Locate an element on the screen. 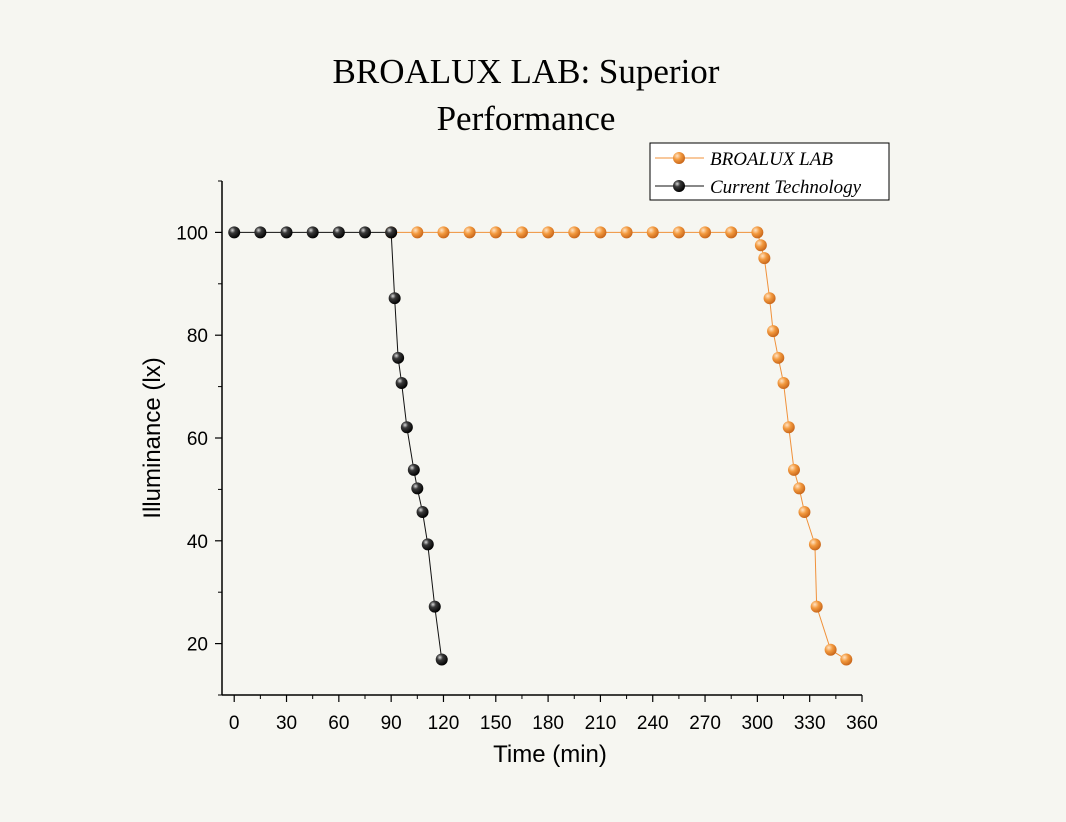  y-ticks: 20 40 60 80 100 is located at coordinates (199, 438).